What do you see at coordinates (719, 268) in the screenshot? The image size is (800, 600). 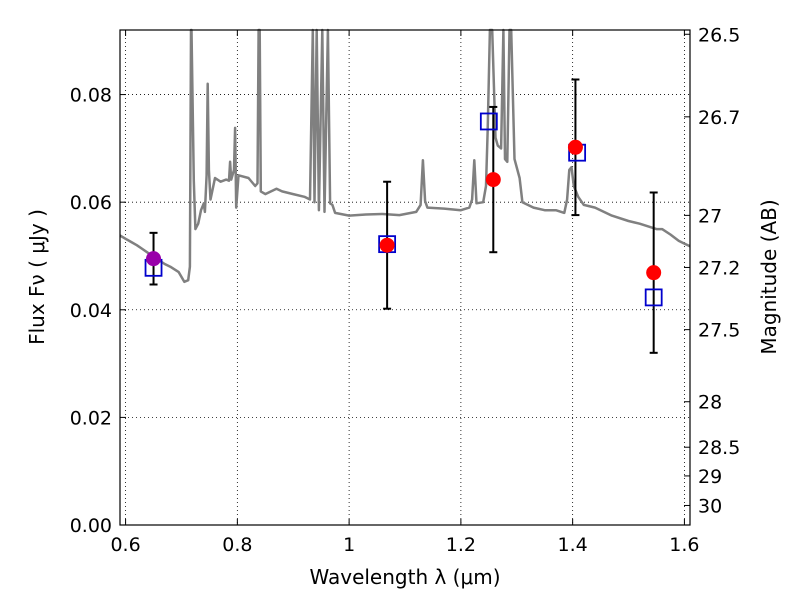 I see `mag-tick-label-3: 27.2` at bounding box center [719, 268].